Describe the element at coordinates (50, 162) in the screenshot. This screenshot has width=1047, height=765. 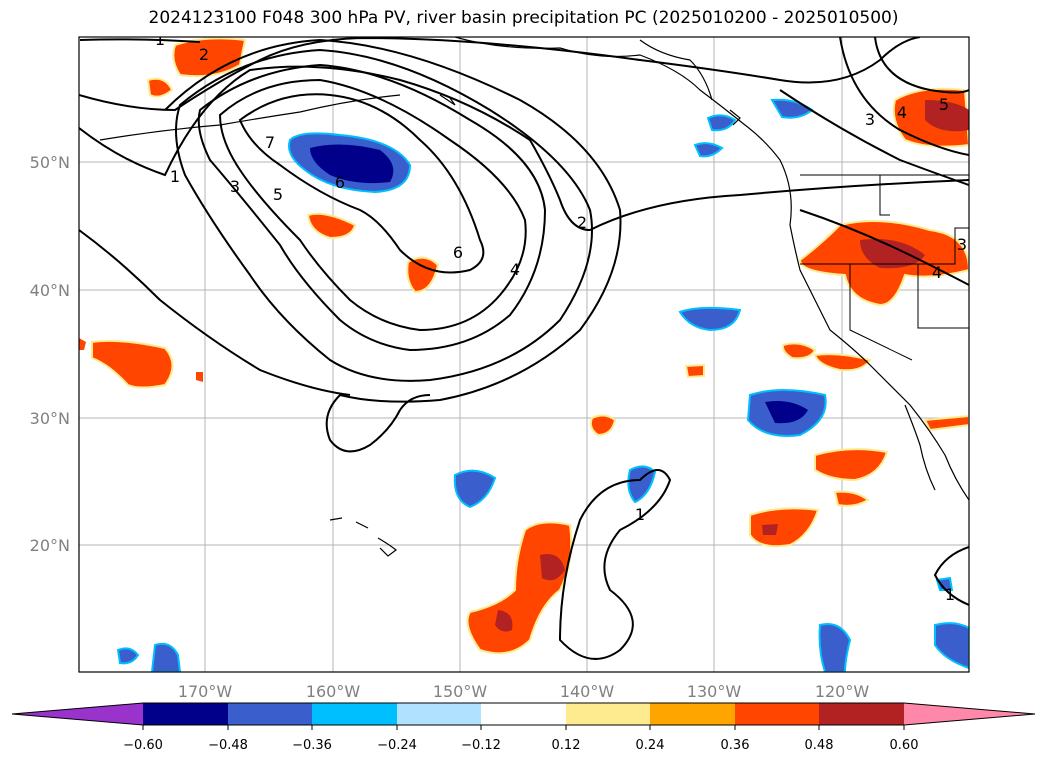
I see `lat-label-50n: 50°N` at that location.